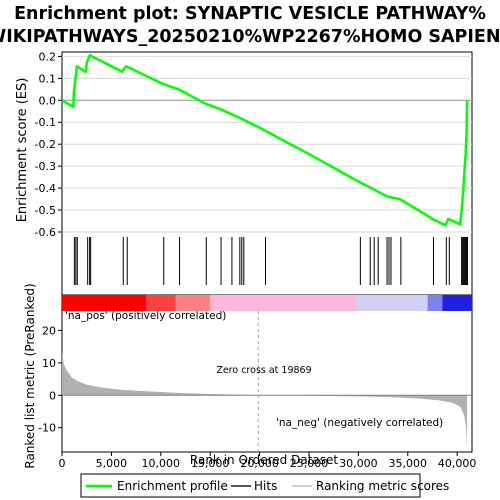 The image size is (500, 500). I want to click on es-y-tick-label: -0.6, so click(45, 232).